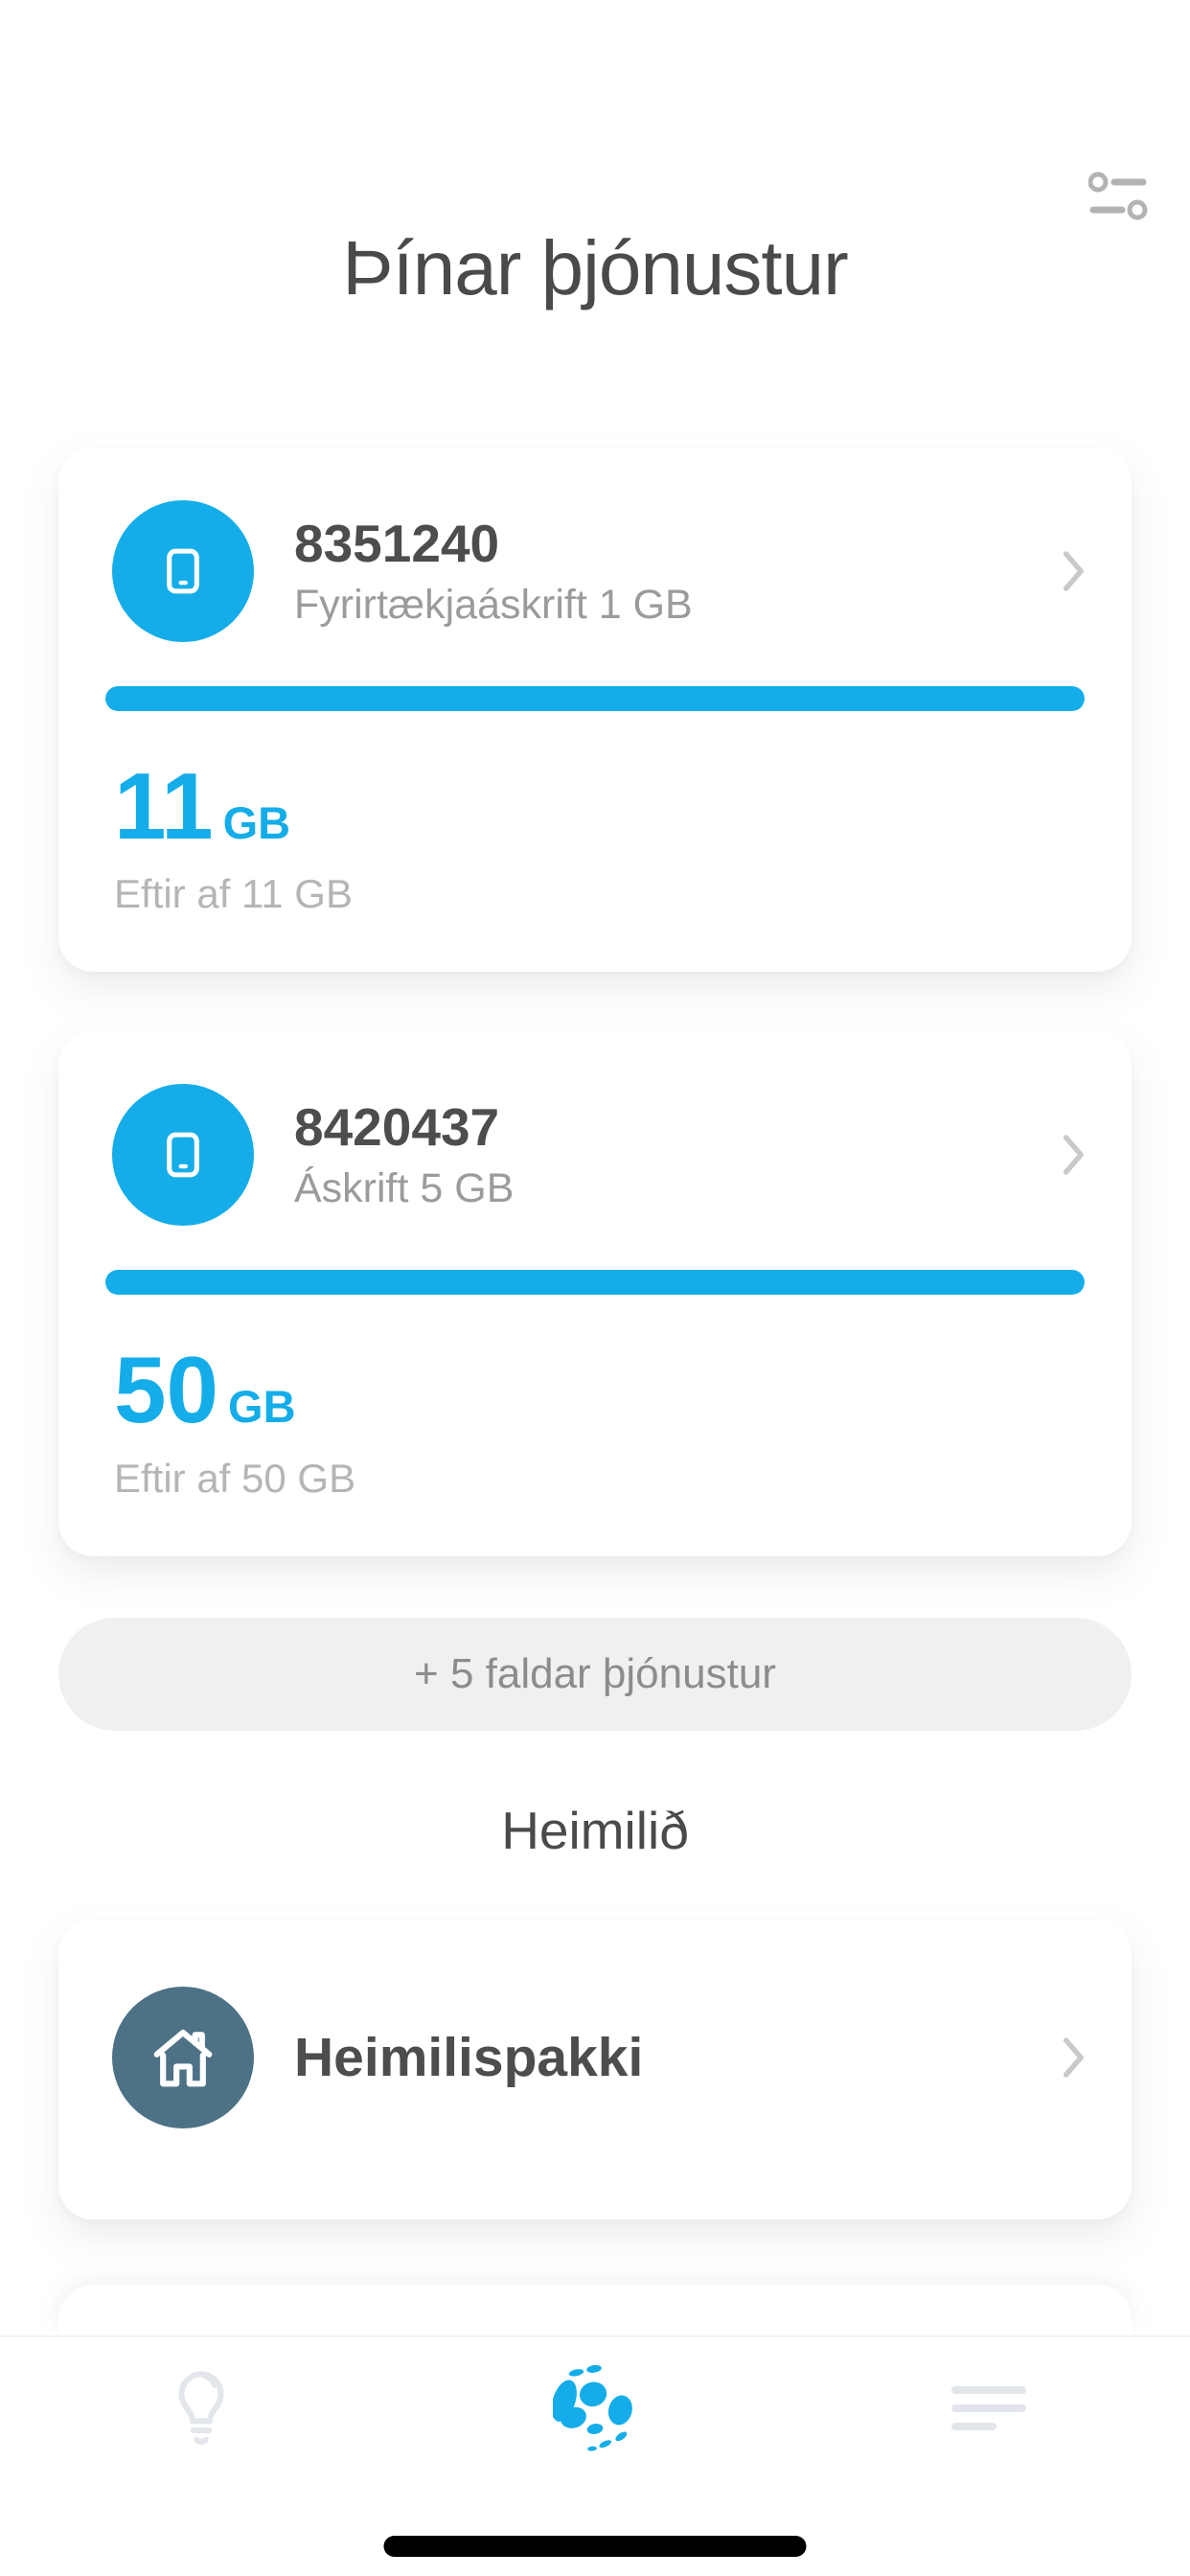  I want to click on lightbulb-icon, so click(201, 2408).